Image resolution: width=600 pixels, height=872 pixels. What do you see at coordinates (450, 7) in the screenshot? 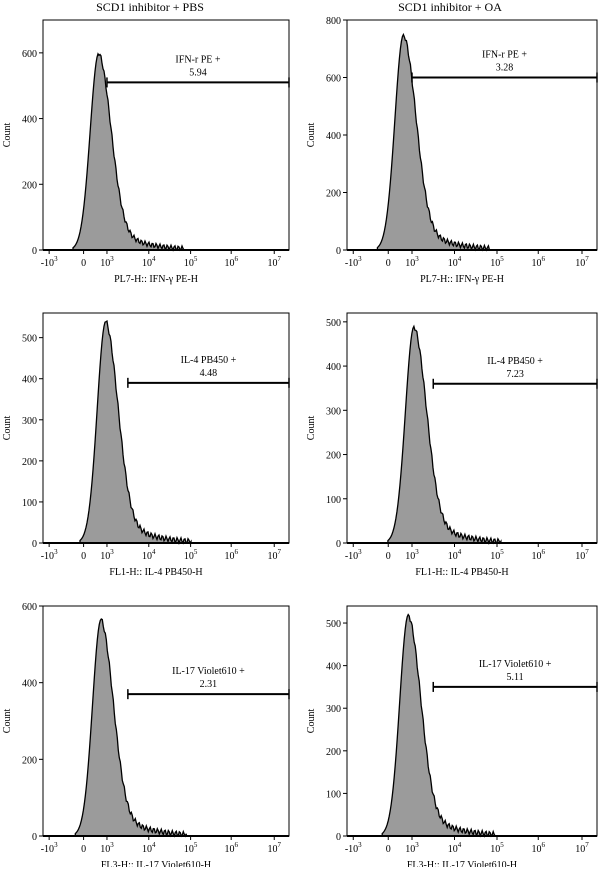
I see `column-title-oa: SCD1 inhibitor + OA` at bounding box center [450, 7].